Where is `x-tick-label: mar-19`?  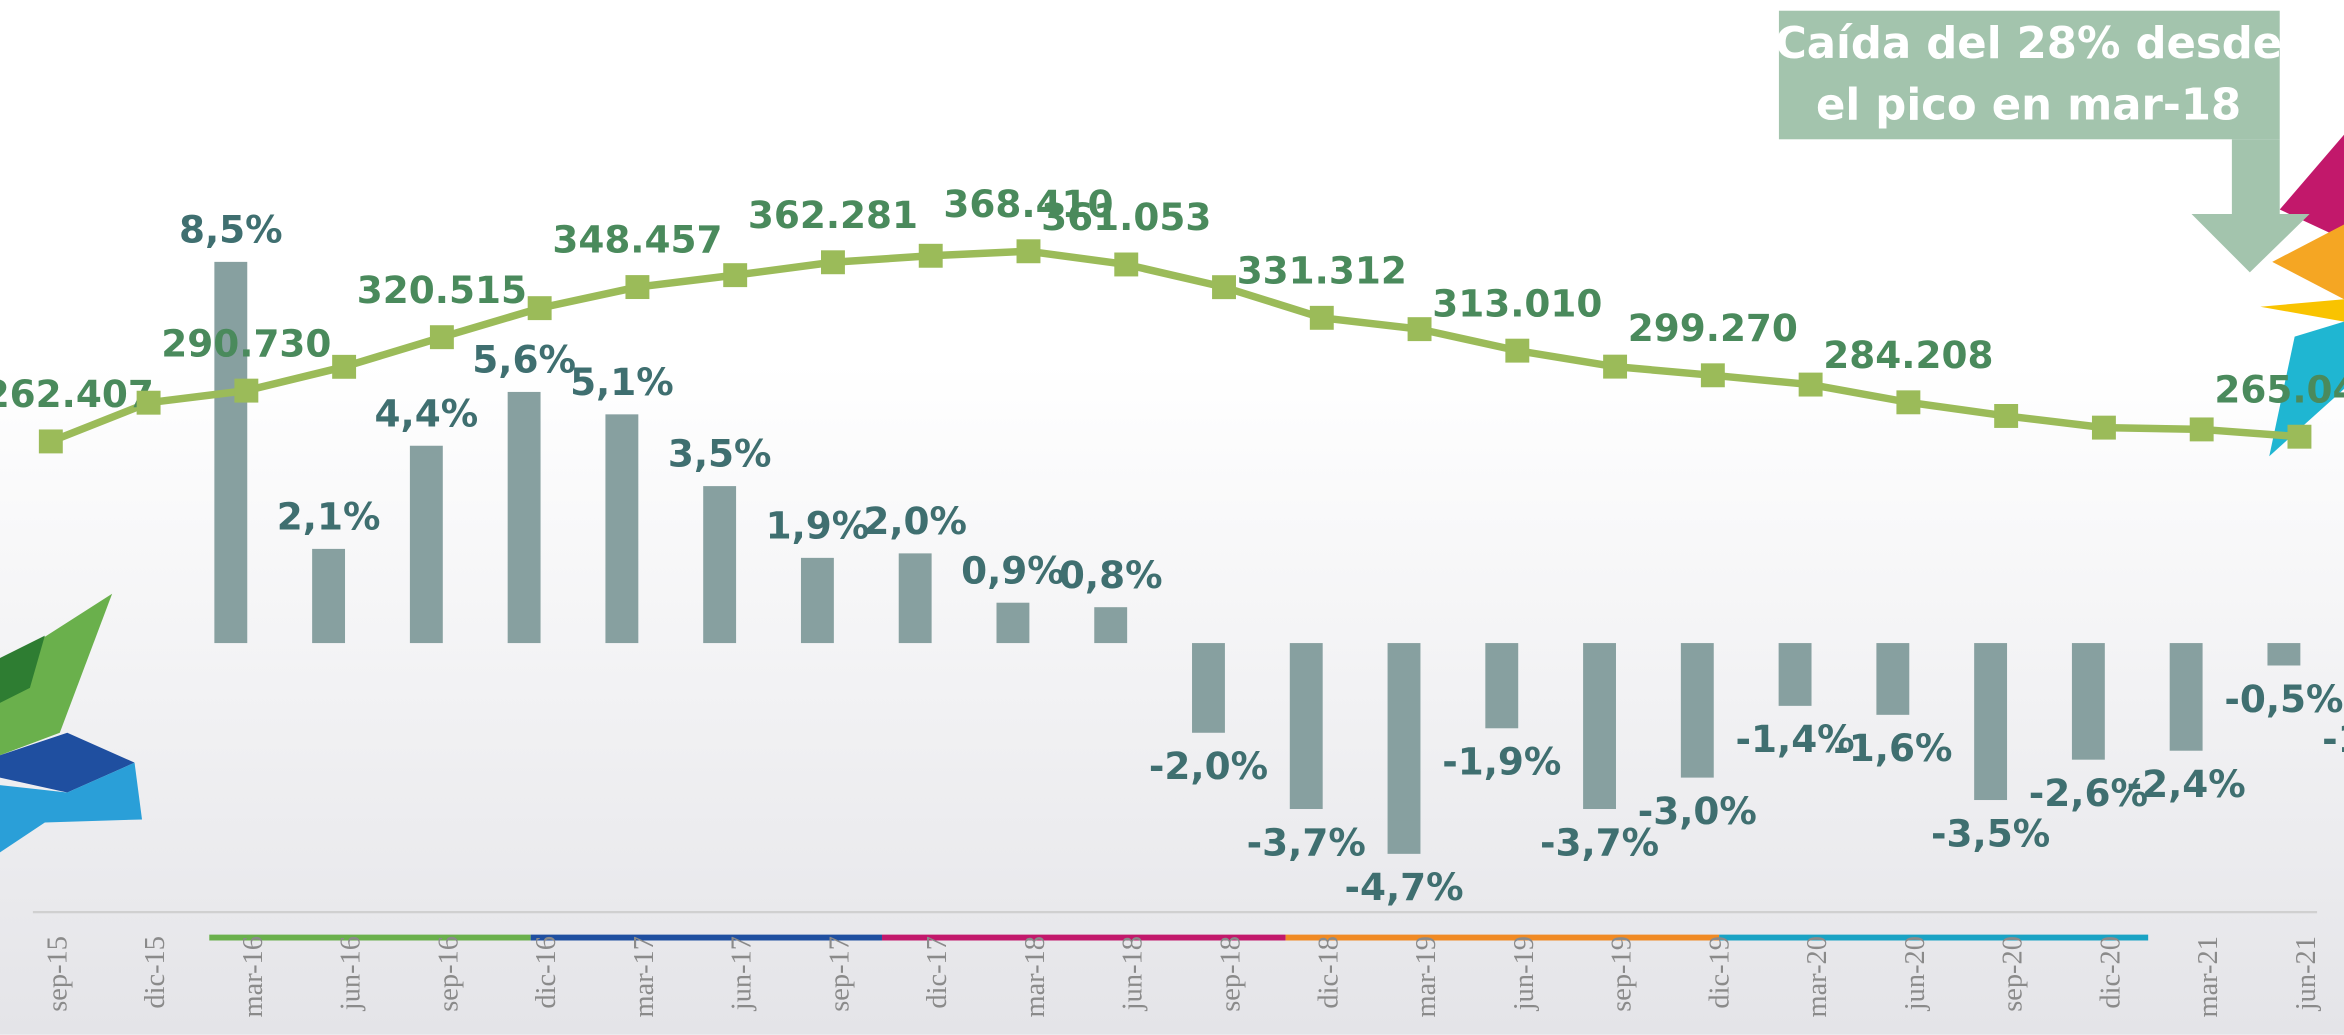
x-tick-label: mar-19 is located at coordinates (1426, 976).